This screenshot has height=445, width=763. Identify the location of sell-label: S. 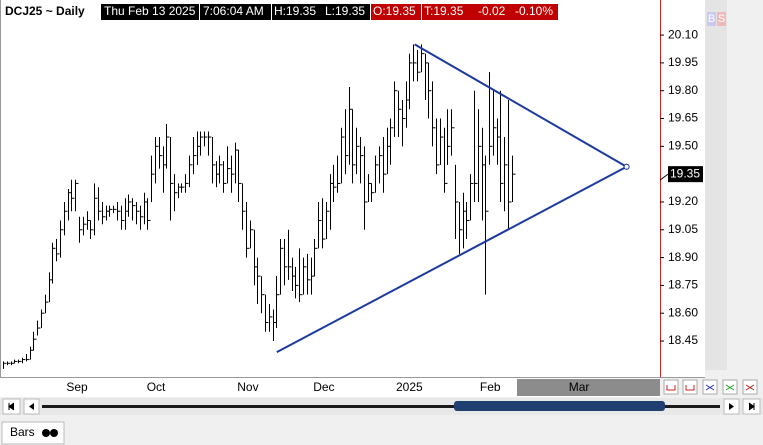
(721, 19).